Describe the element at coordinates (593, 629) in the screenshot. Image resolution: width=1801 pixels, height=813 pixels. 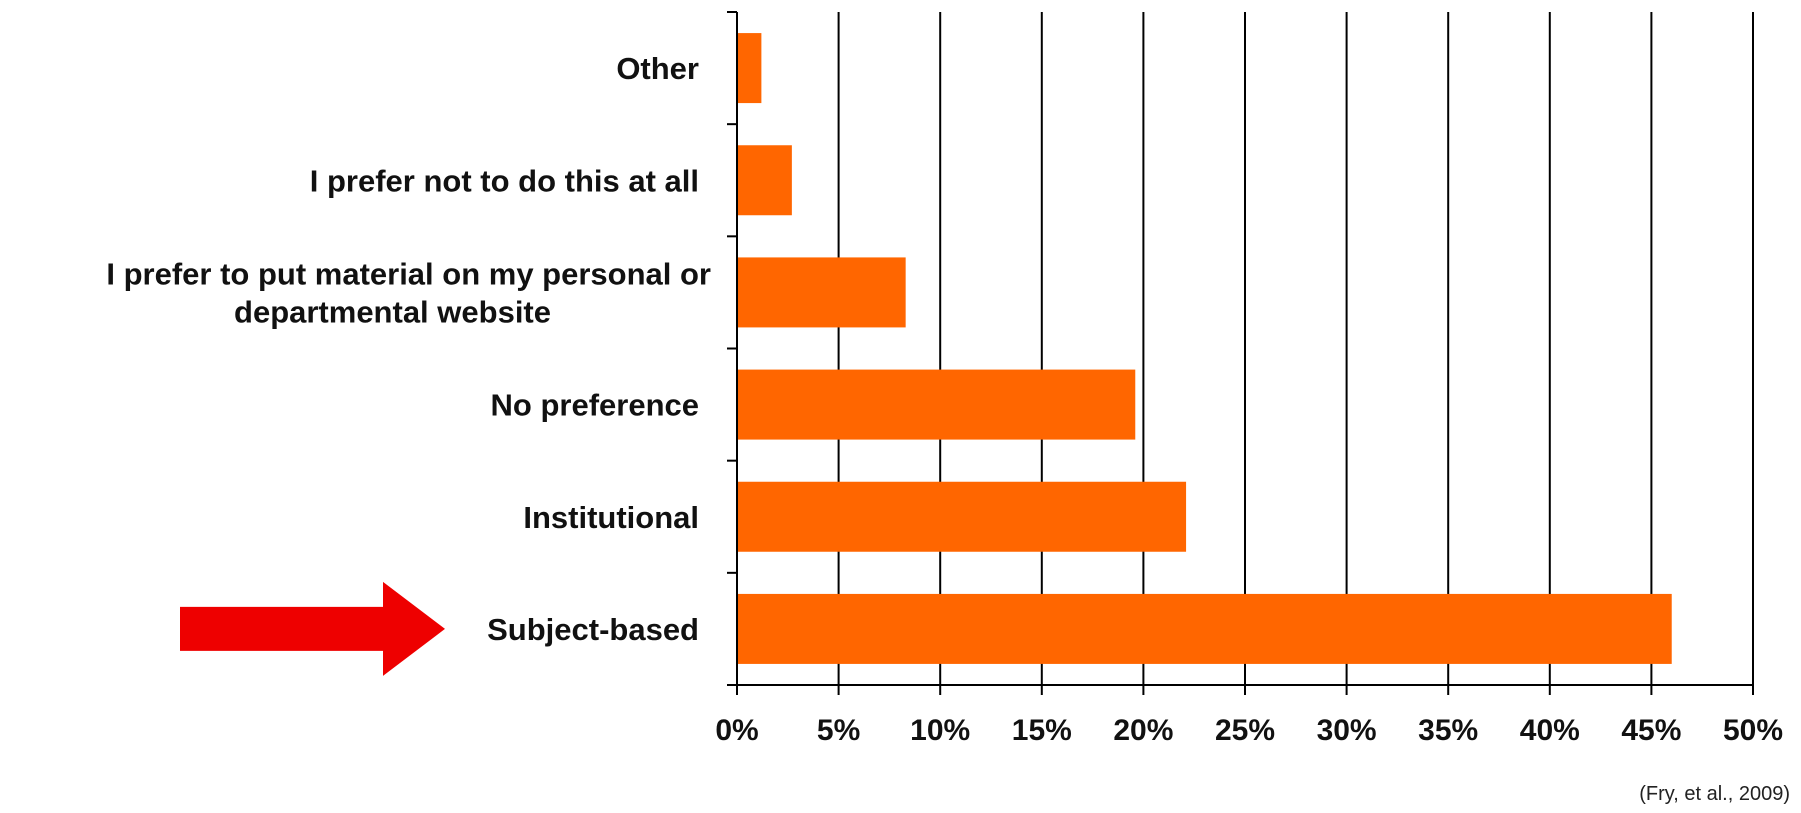
I see `category-label: Subject-based` at that location.